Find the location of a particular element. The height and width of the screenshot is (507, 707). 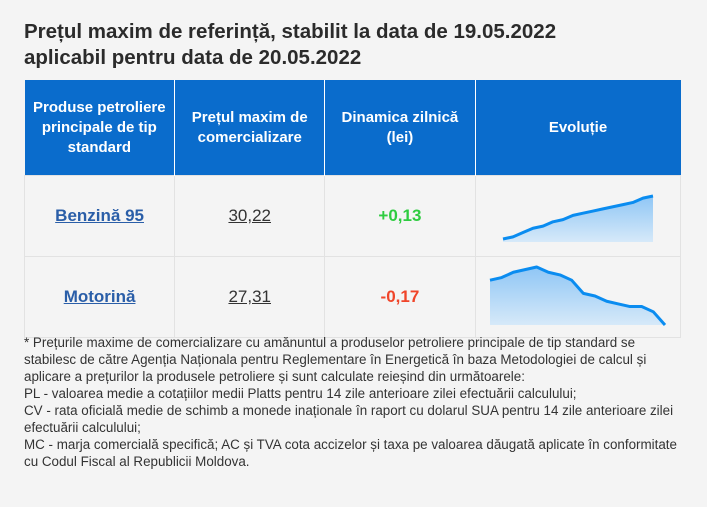

change-value: -0,17 is located at coordinates (400, 296).